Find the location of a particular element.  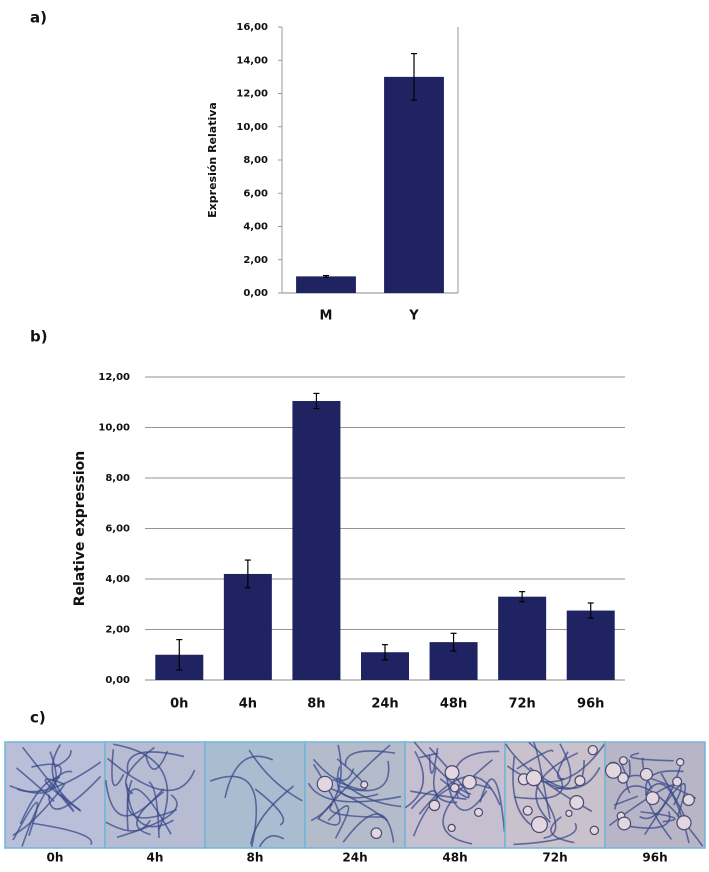

x-tick-label: 96h is located at coordinates (590, 704).